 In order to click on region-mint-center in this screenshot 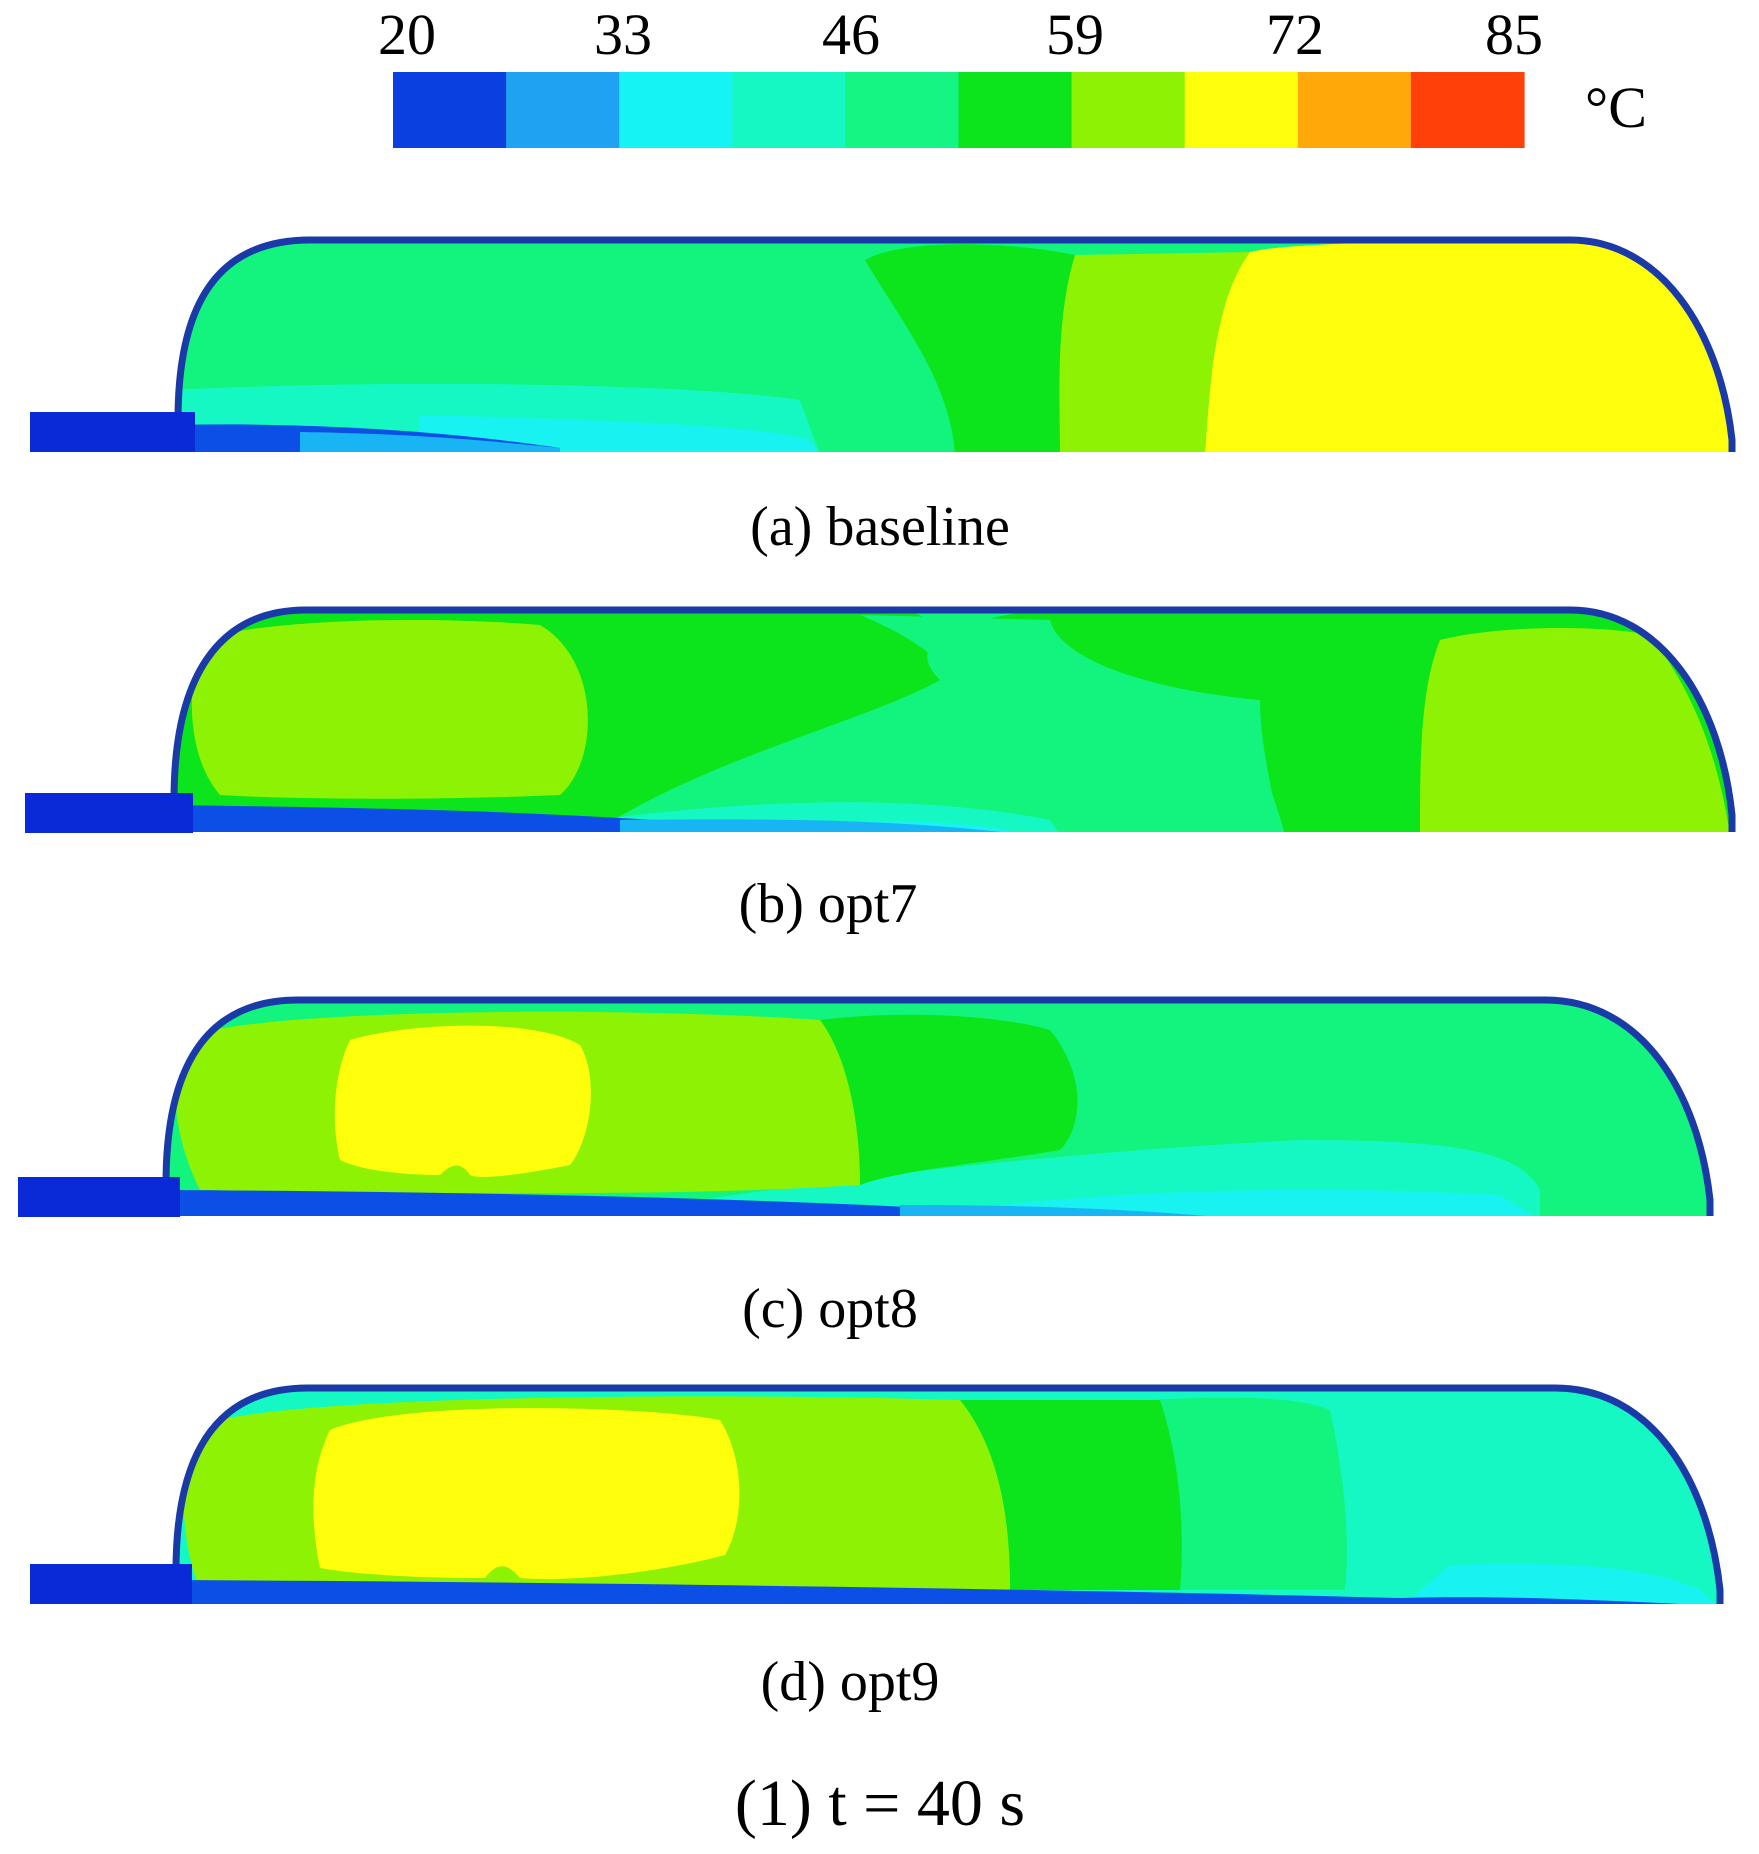, I will do `click(1020, 723)`.